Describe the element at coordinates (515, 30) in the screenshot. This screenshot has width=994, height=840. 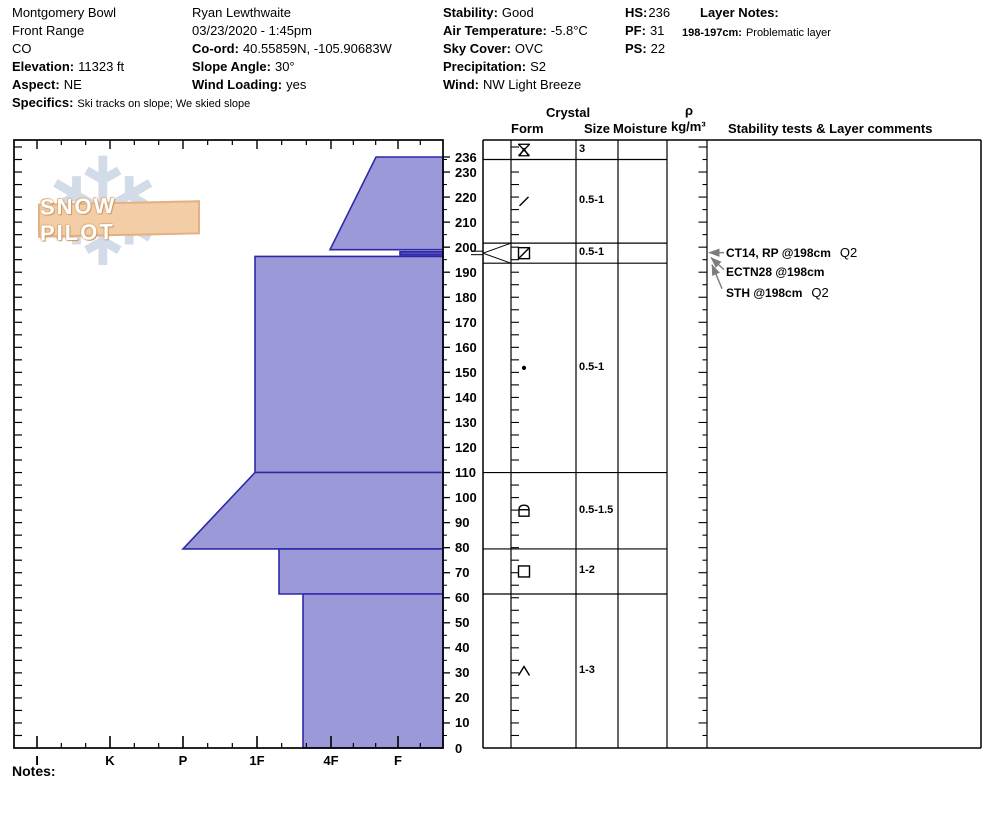
I see `air-temp: Air Temperature: -5.8°C` at that location.